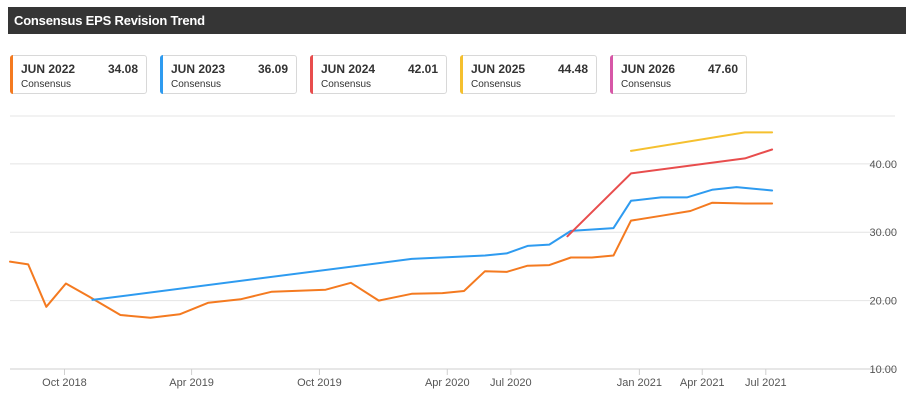  Describe the element at coordinates (511, 383) in the screenshot. I see `x-tick-label: Jul 2020` at that location.